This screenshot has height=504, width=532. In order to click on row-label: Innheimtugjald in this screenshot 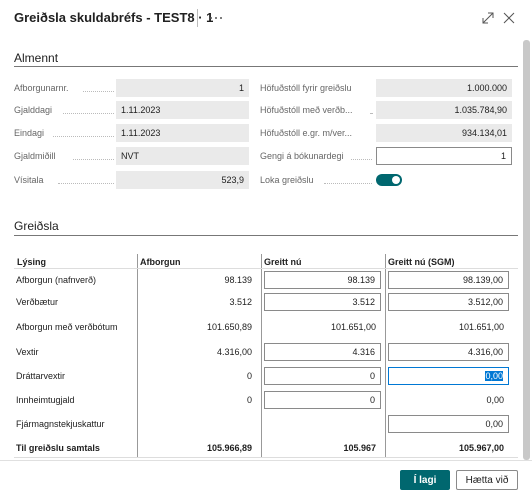, I will do `click(45, 400)`.